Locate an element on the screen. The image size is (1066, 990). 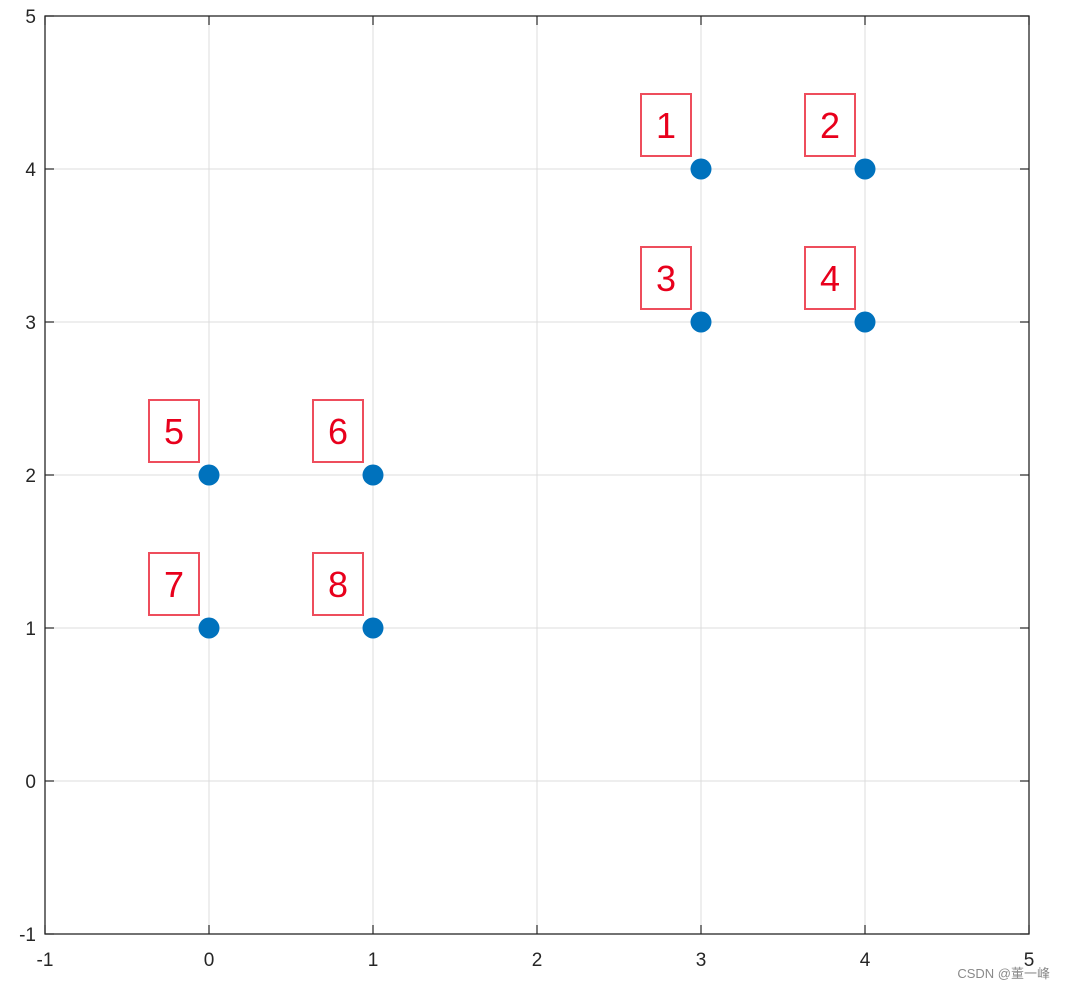
x-tick-label: 3 is located at coordinates (701, 960).